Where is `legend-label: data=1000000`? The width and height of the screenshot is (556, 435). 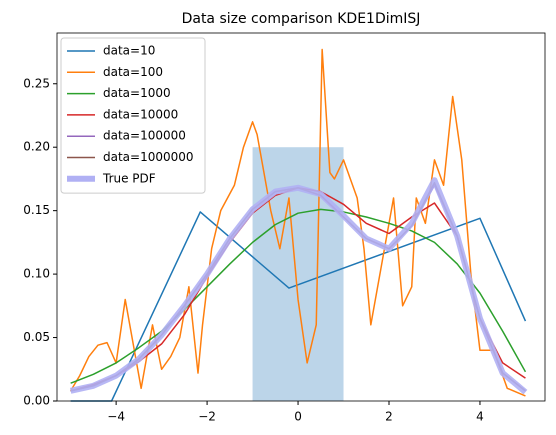 legend-label: data=1000000 is located at coordinates (148, 157).